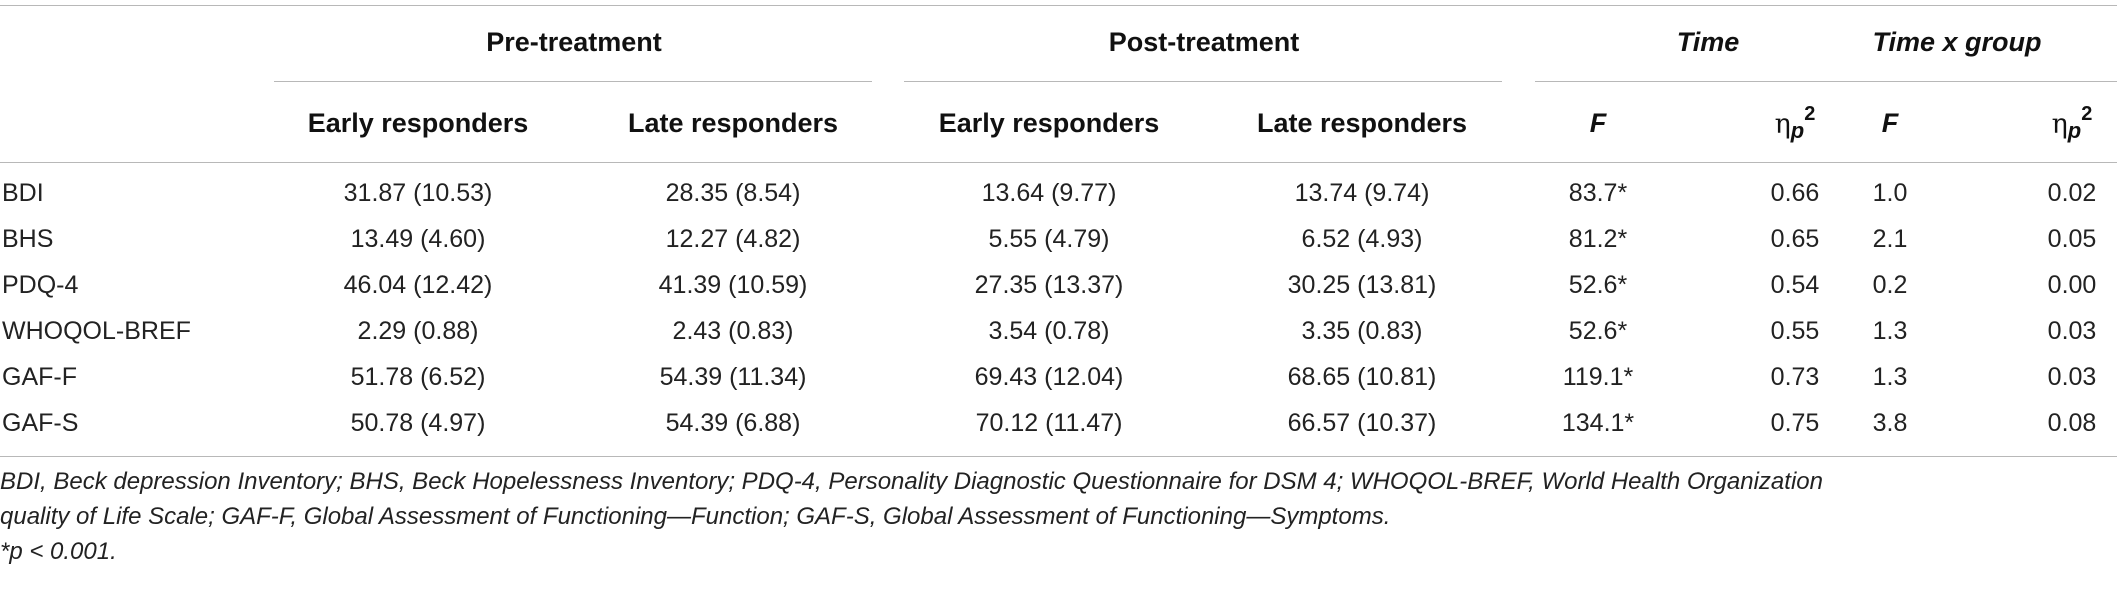 This screenshot has height=589, width=2117. Describe the element at coordinates (1957, 42) in the screenshot. I see `group-header-time-x-group: Time x group` at that location.